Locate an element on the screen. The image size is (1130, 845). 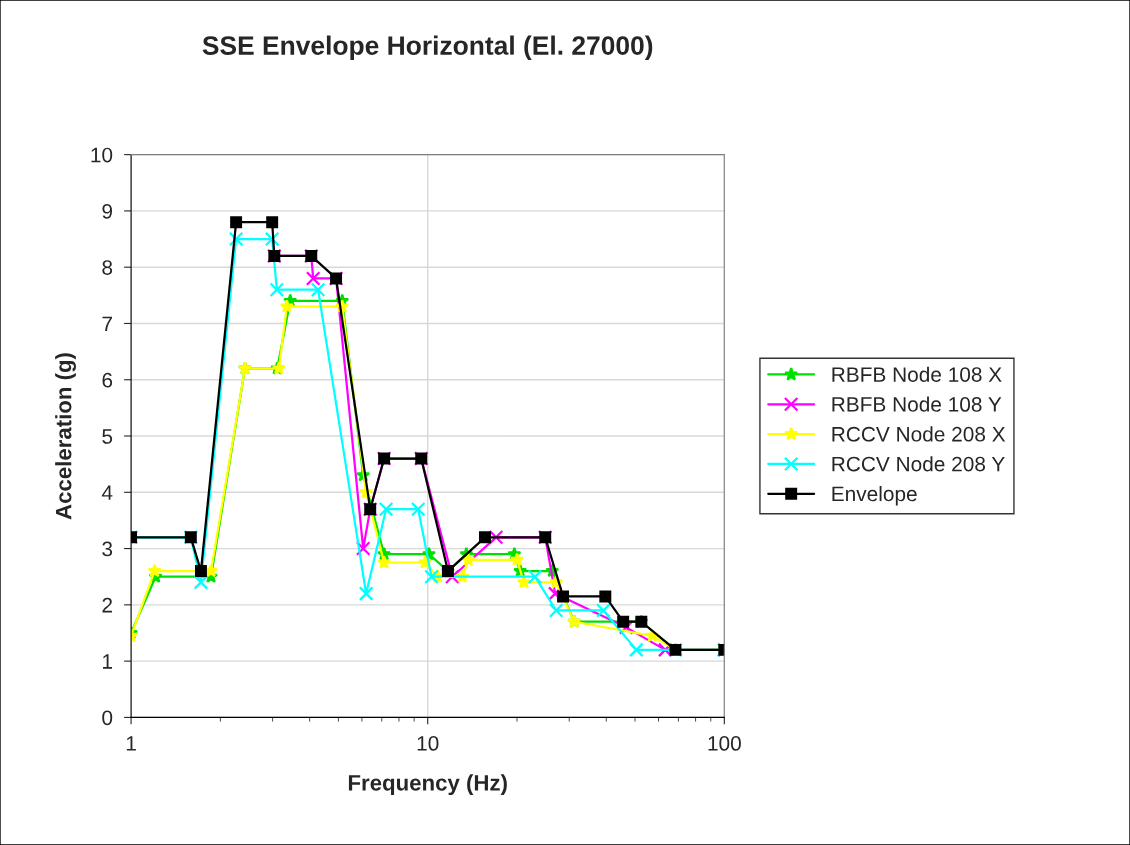
legend-label: RBFB Node 108 X is located at coordinates (917, 374).